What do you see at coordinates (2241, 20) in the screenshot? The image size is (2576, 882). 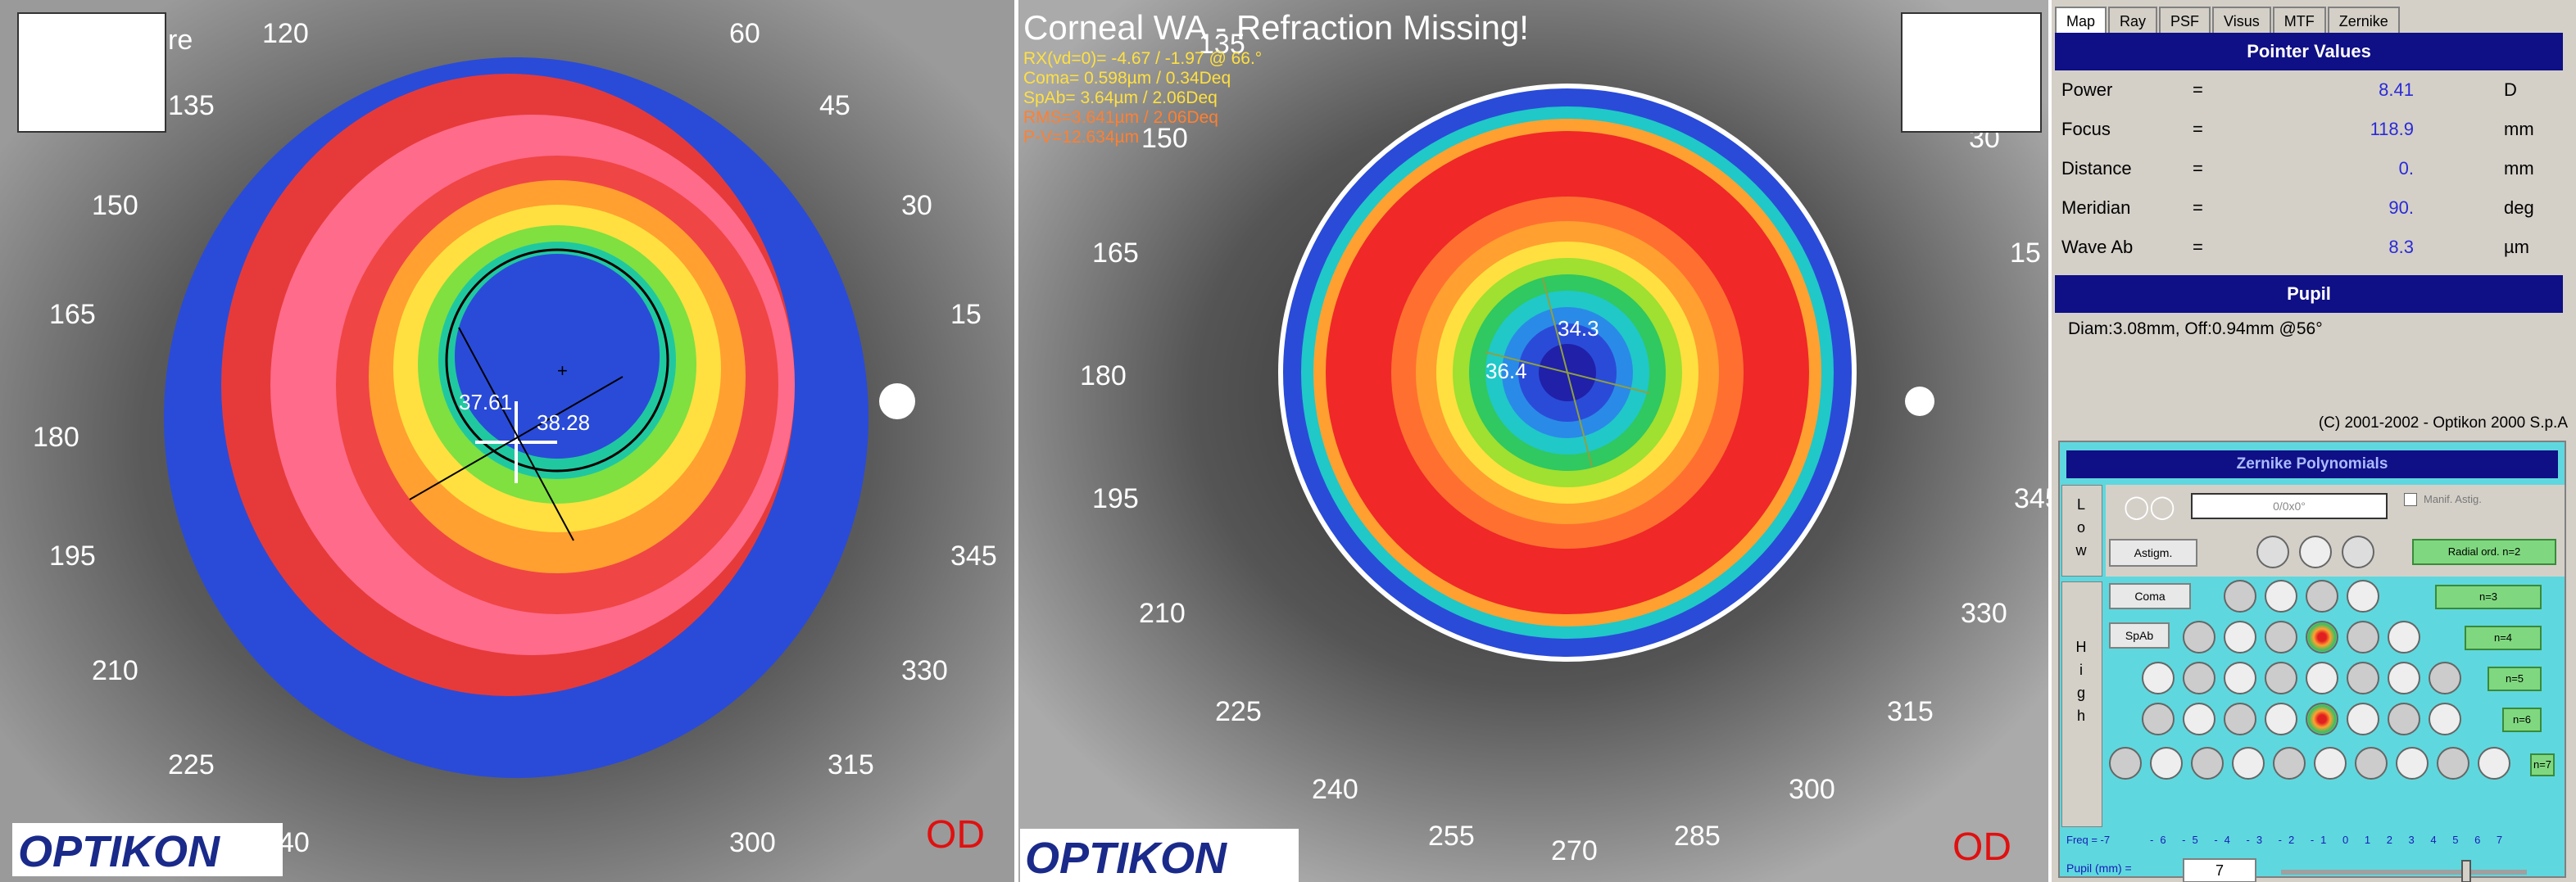 I see `tab-visus: Visus` at bounding box center [2241, 20].